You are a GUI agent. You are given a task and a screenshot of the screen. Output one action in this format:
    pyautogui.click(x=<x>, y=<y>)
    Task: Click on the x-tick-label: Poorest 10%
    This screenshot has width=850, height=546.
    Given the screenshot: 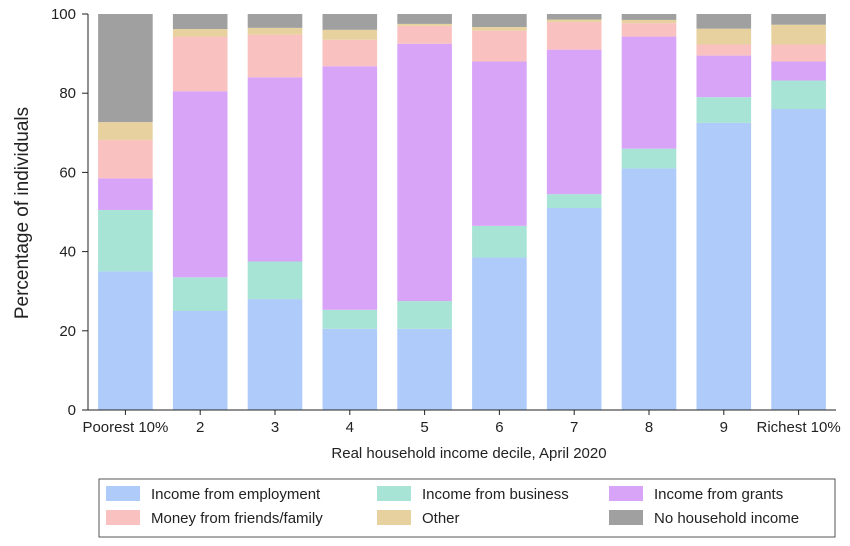 What is the action you would take?
    pyautogui.click(x=125, y=427)
    